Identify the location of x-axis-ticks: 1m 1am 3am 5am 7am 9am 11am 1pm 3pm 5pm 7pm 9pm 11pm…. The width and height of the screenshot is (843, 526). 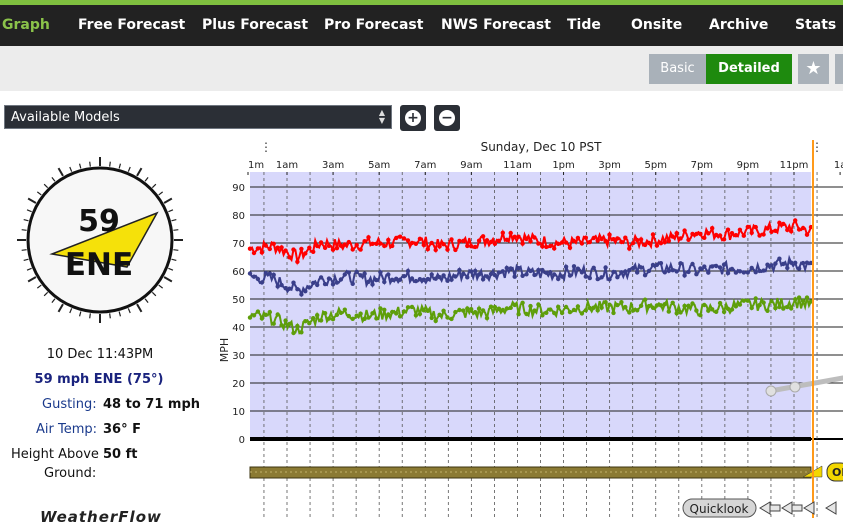
(545, 167).